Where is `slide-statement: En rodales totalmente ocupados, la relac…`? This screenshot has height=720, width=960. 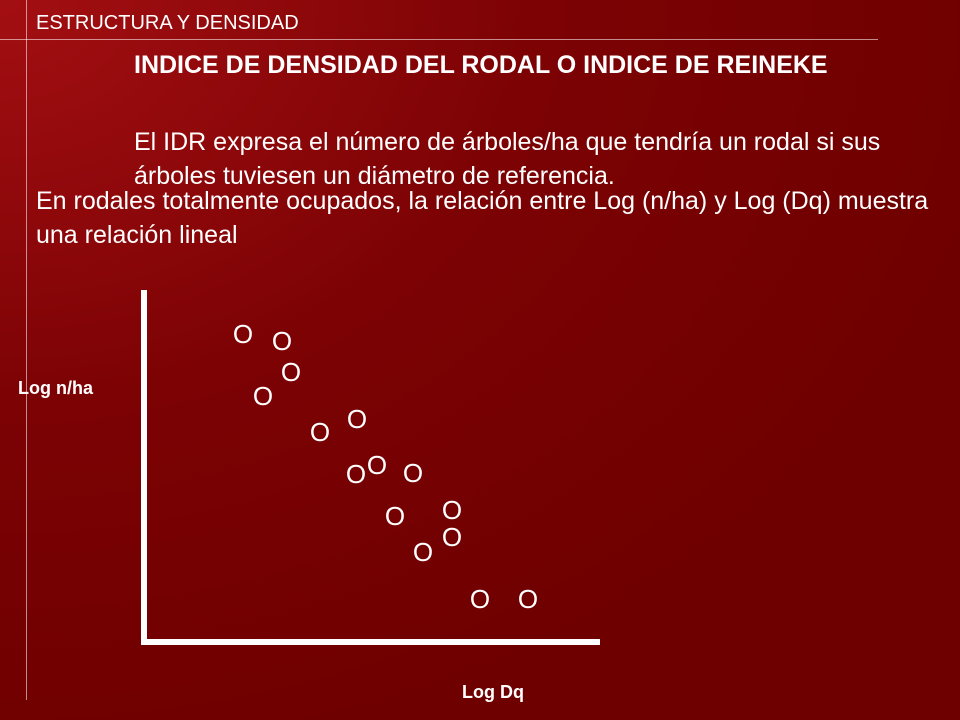
slide-statement: En rodales totalmente ocupados, la relac… is located at coordinates (482, 218).